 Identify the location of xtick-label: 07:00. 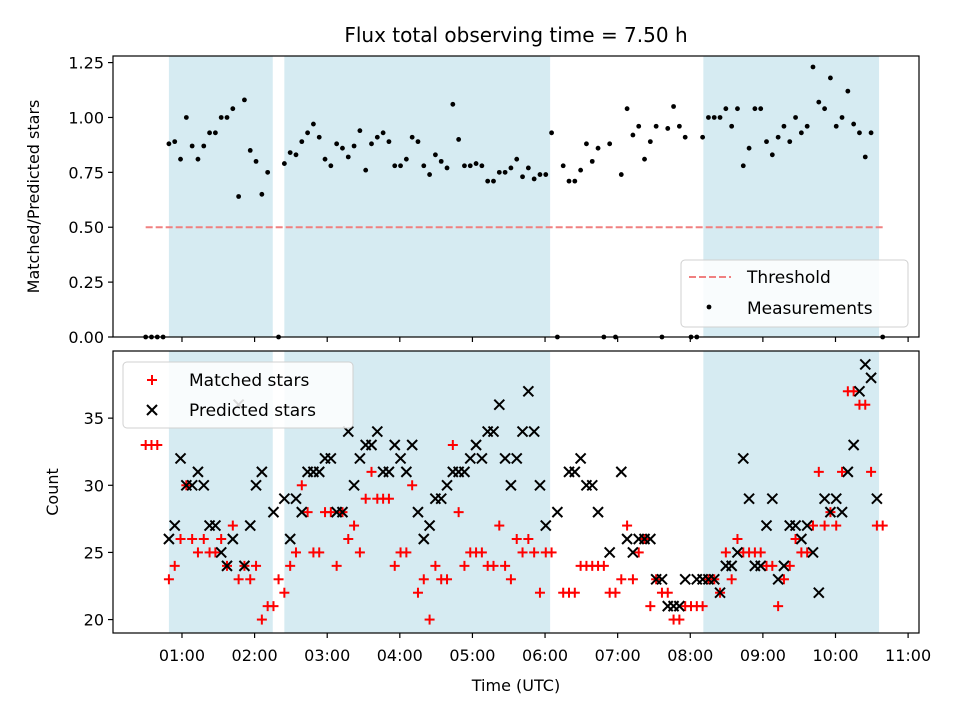
(618, 655).